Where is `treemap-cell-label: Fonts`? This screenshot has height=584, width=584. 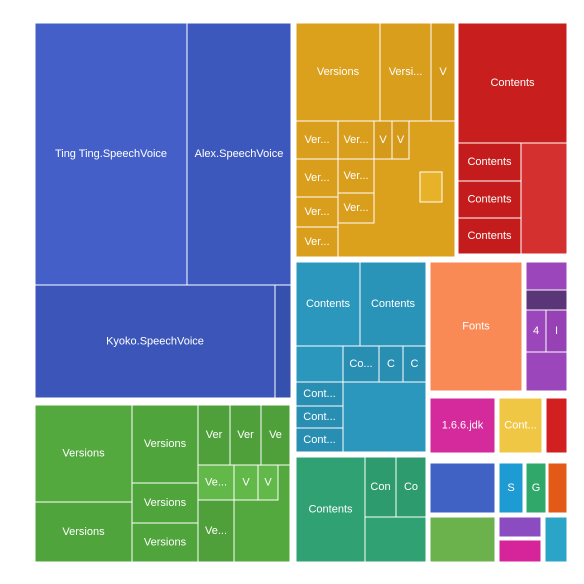
treemap-cell-label: Fonts is located at coordinates (476, 327).